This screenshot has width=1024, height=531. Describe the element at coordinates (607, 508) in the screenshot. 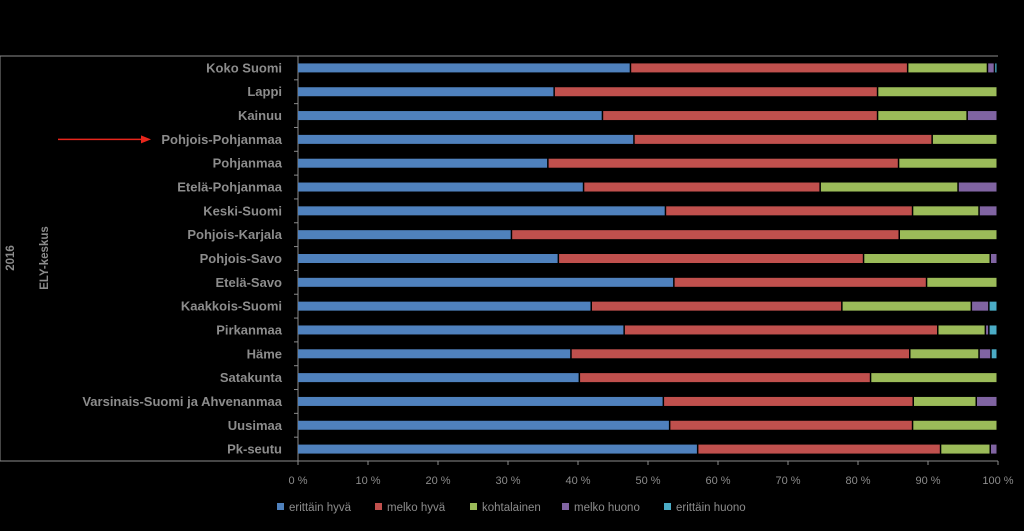

I see `legend-label: melko huono` at that location.